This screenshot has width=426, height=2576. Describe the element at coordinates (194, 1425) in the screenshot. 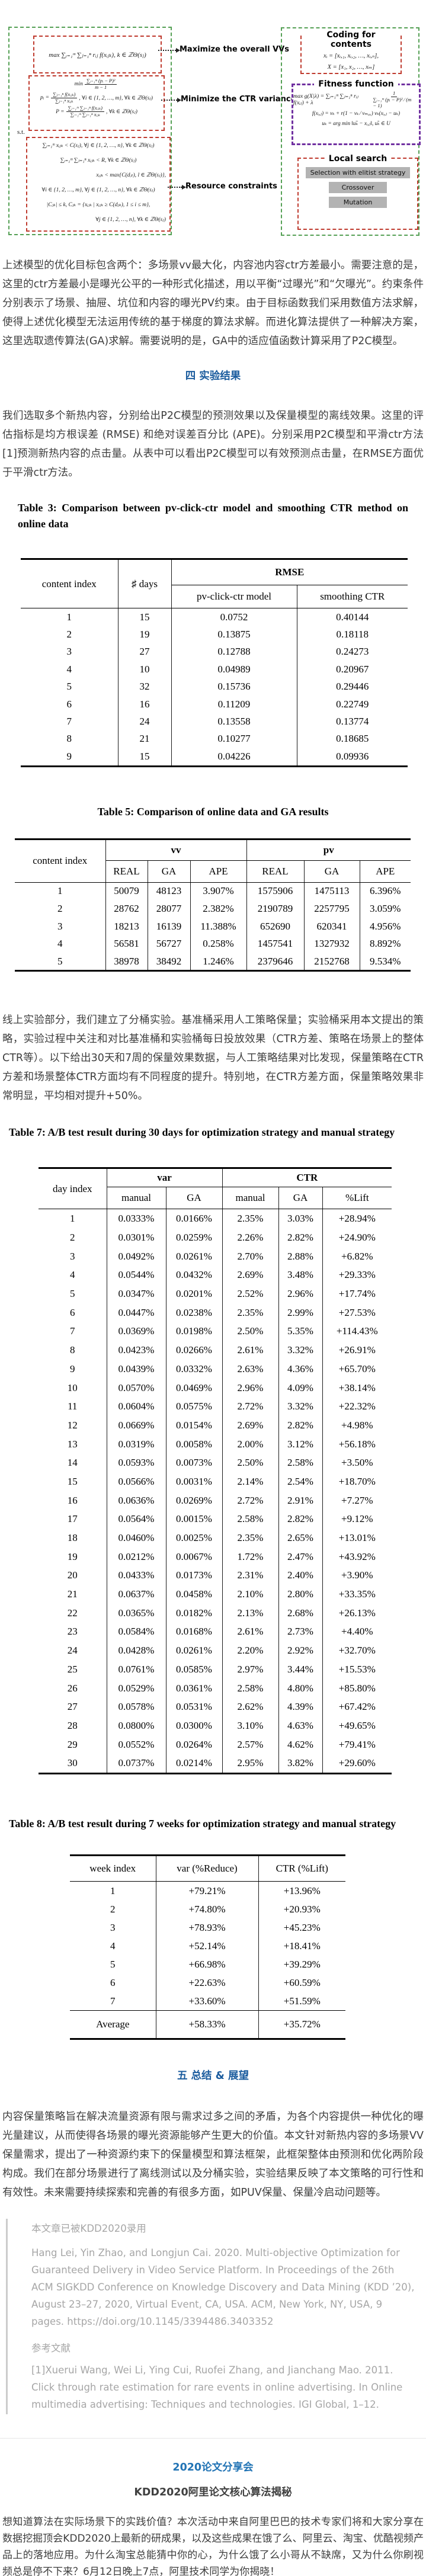

I see `table-cell: 0.0154%` at that location.